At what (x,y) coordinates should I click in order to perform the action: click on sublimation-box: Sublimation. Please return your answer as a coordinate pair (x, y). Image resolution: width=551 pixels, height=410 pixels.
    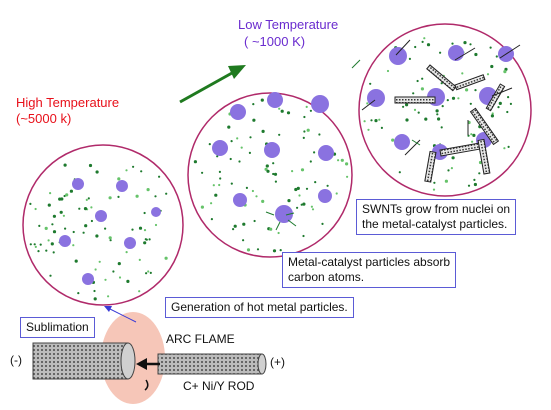
    Looking at the image, I should click on (57, 327).